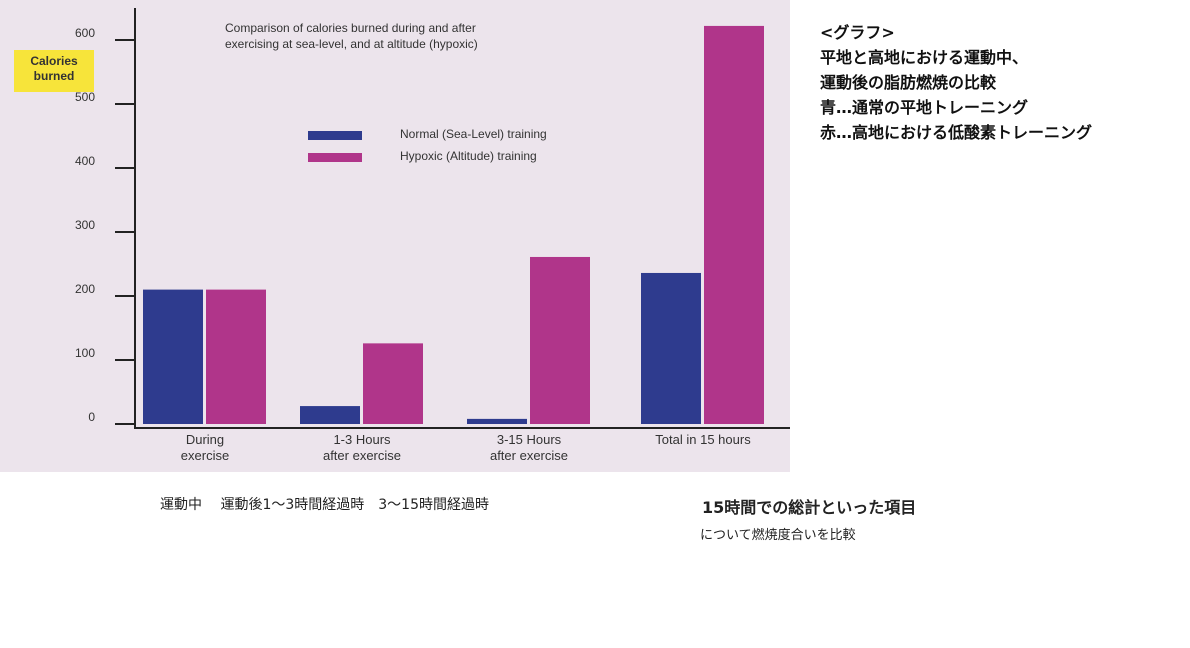  Describe the element at coordinates (85, 161) in the screenshot. I see `y-tick-label: 400` at that location.